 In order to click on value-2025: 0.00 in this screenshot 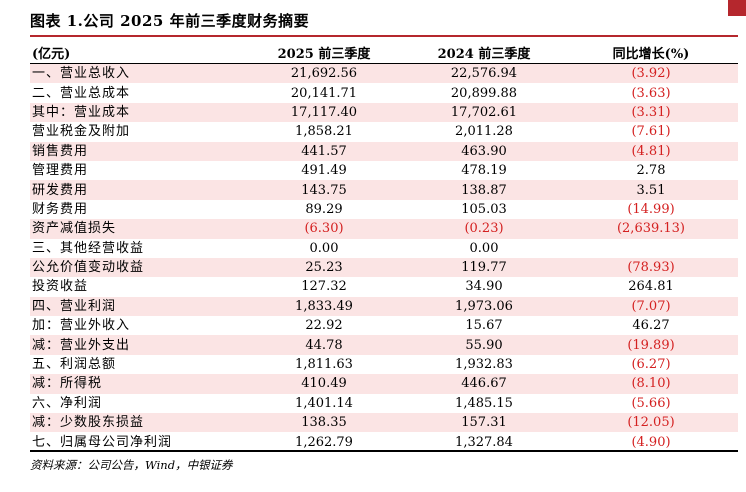, I will do `click(324, 248)`.